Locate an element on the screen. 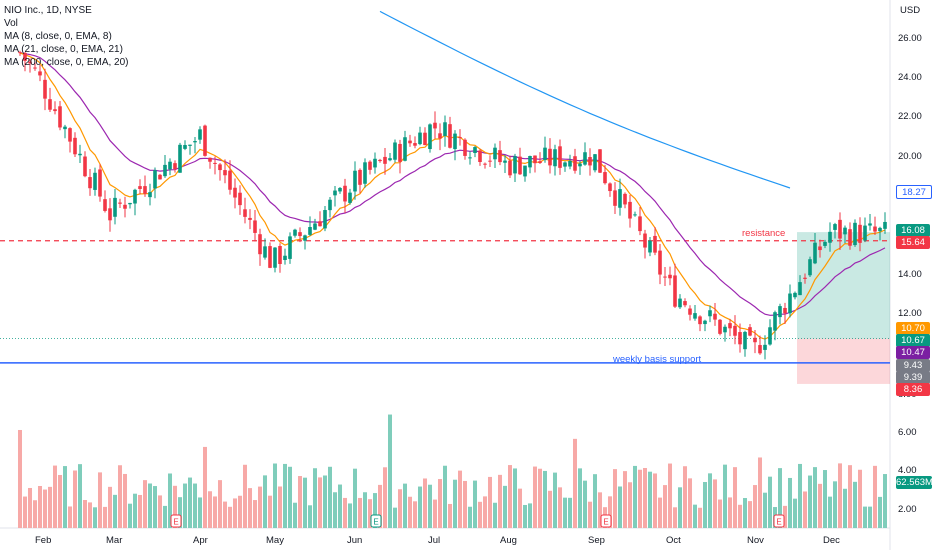 This screenshot has width=932, height=550. earnings-label: E is located at coordinates (605, 522).